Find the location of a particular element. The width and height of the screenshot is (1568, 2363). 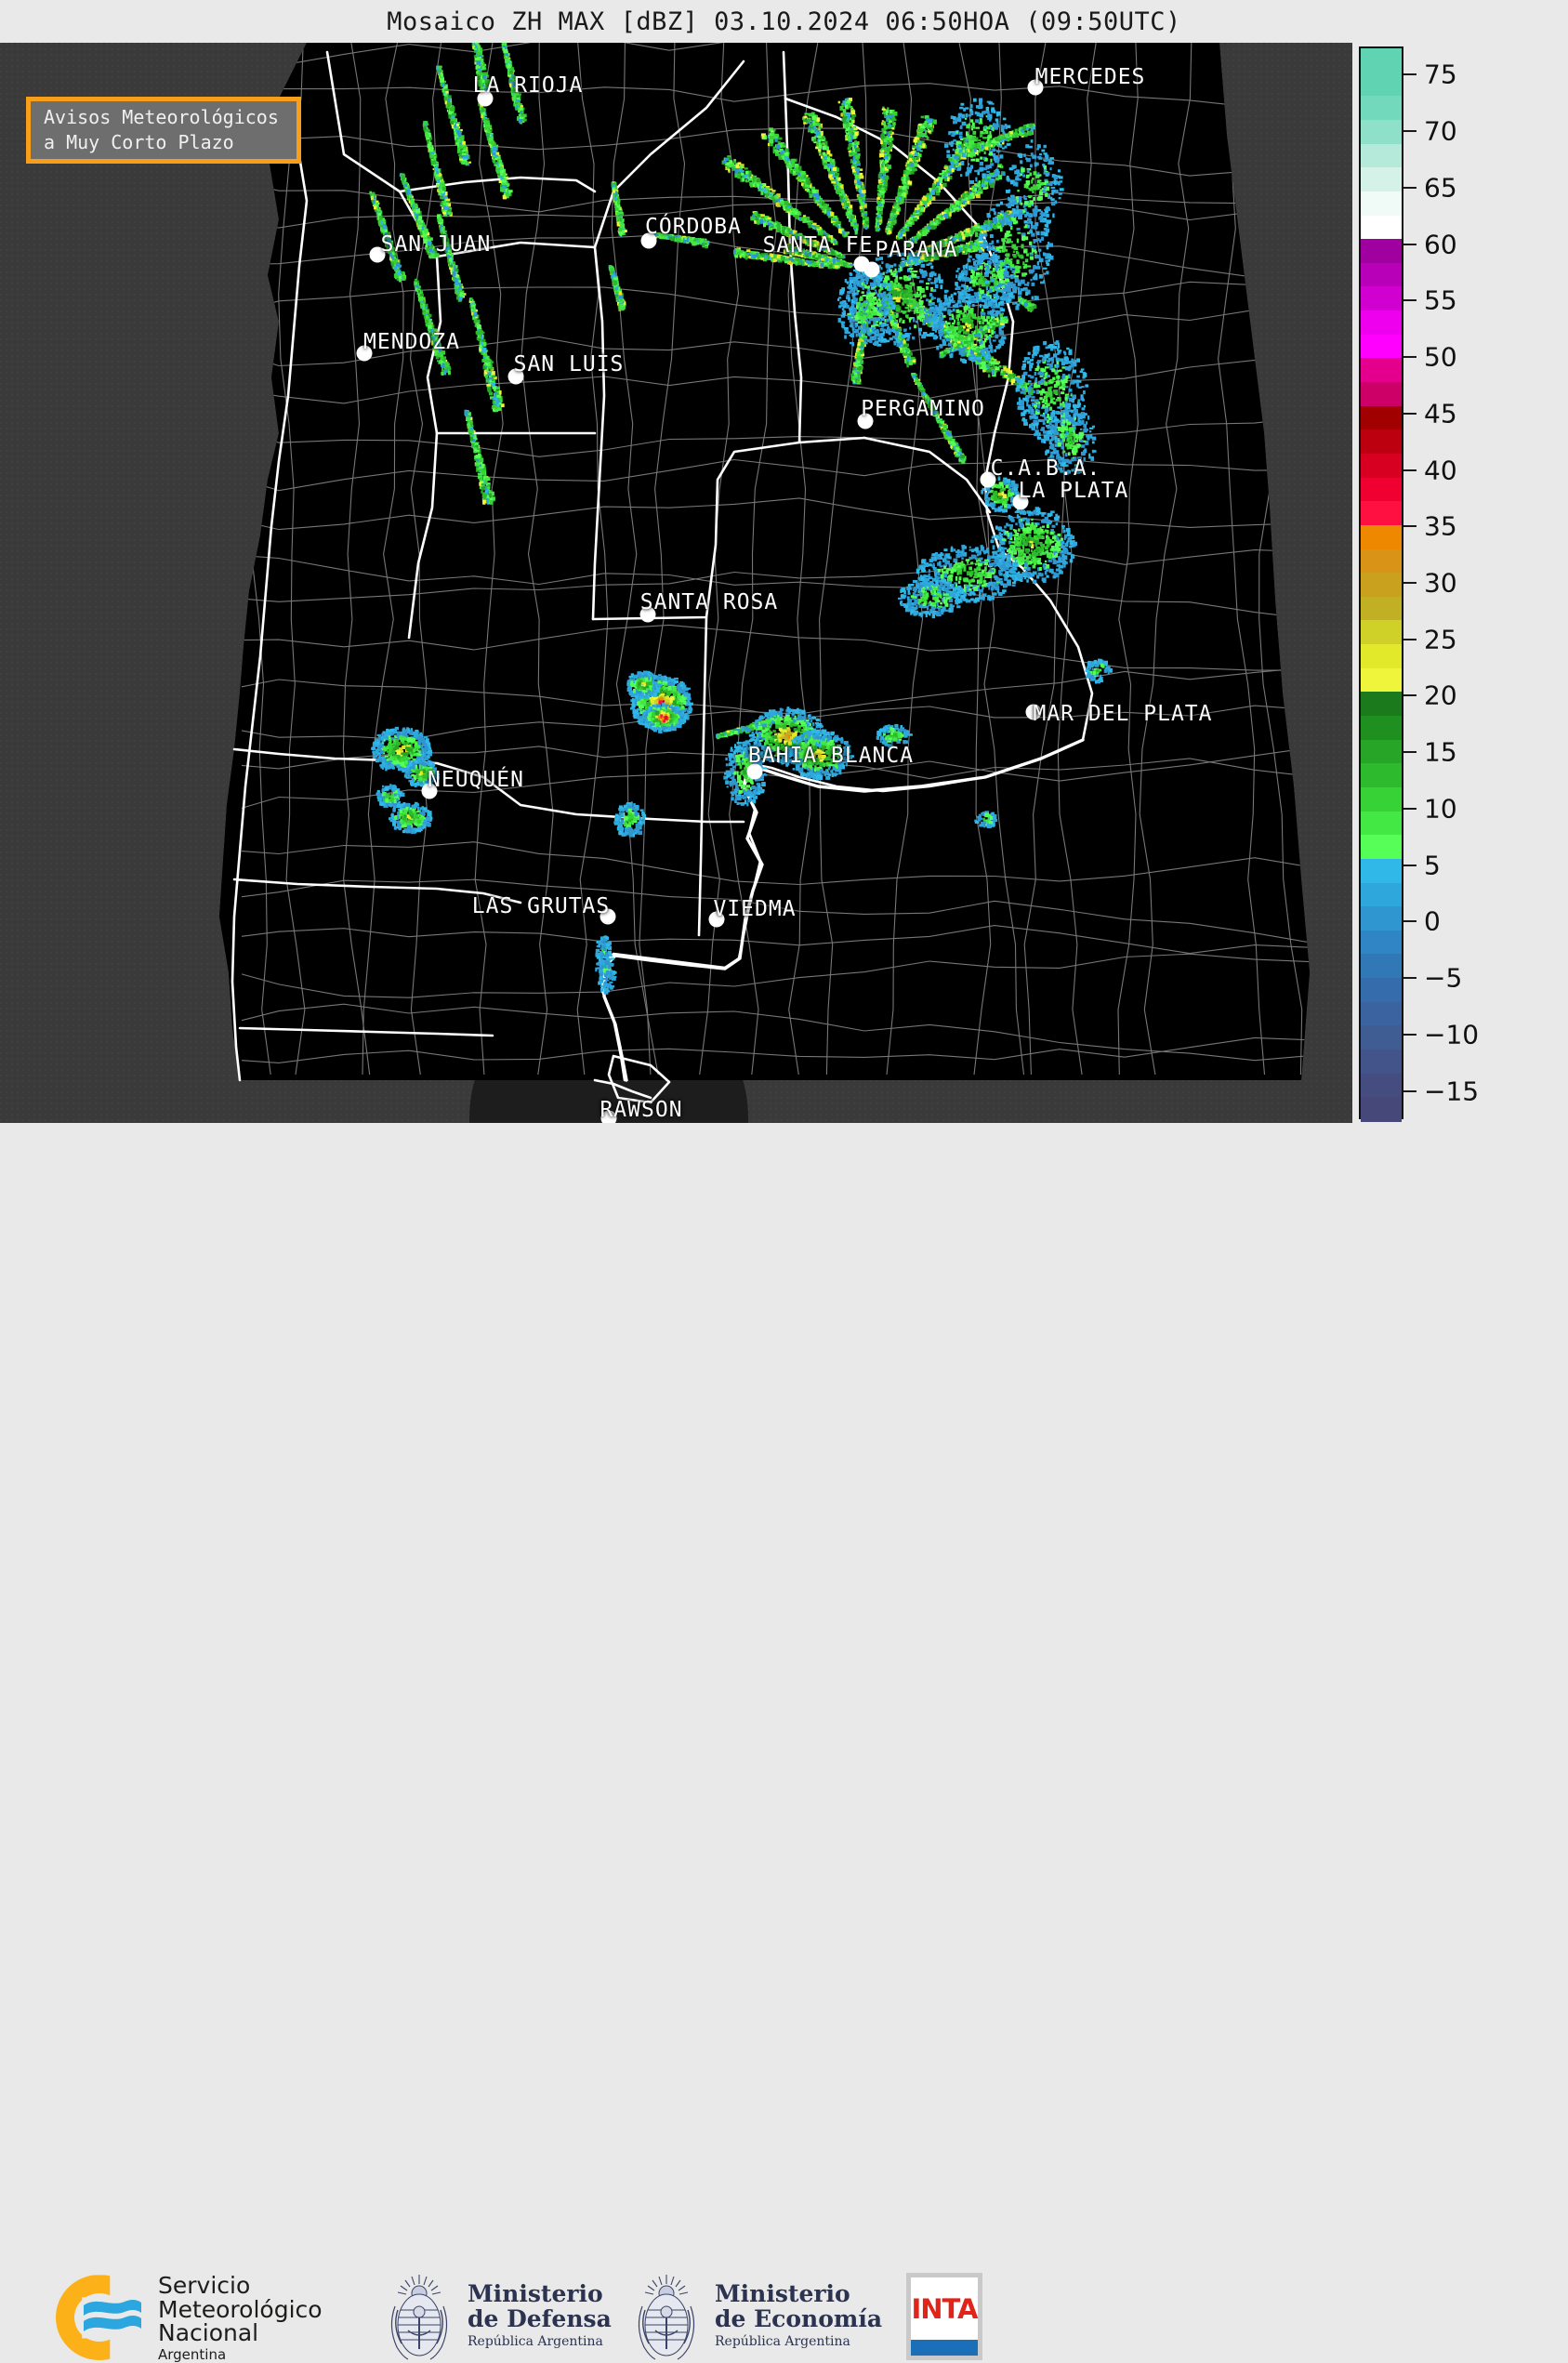

smn-line-1: Servicio is located at coordinates (241, 2286).